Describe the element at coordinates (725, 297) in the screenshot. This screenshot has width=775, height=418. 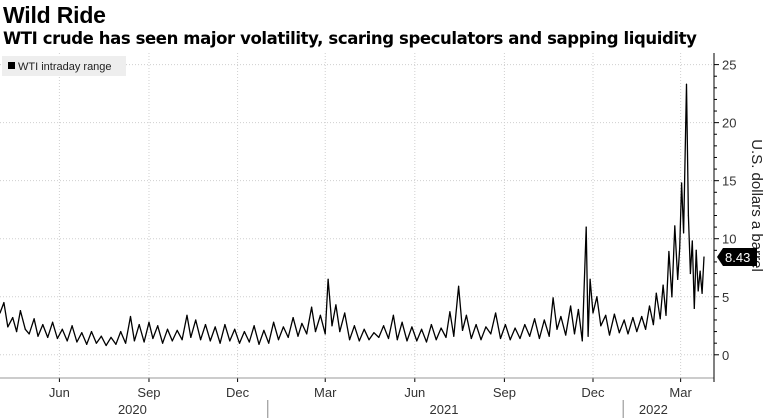
I see `y-tick-label: 5` at that location.